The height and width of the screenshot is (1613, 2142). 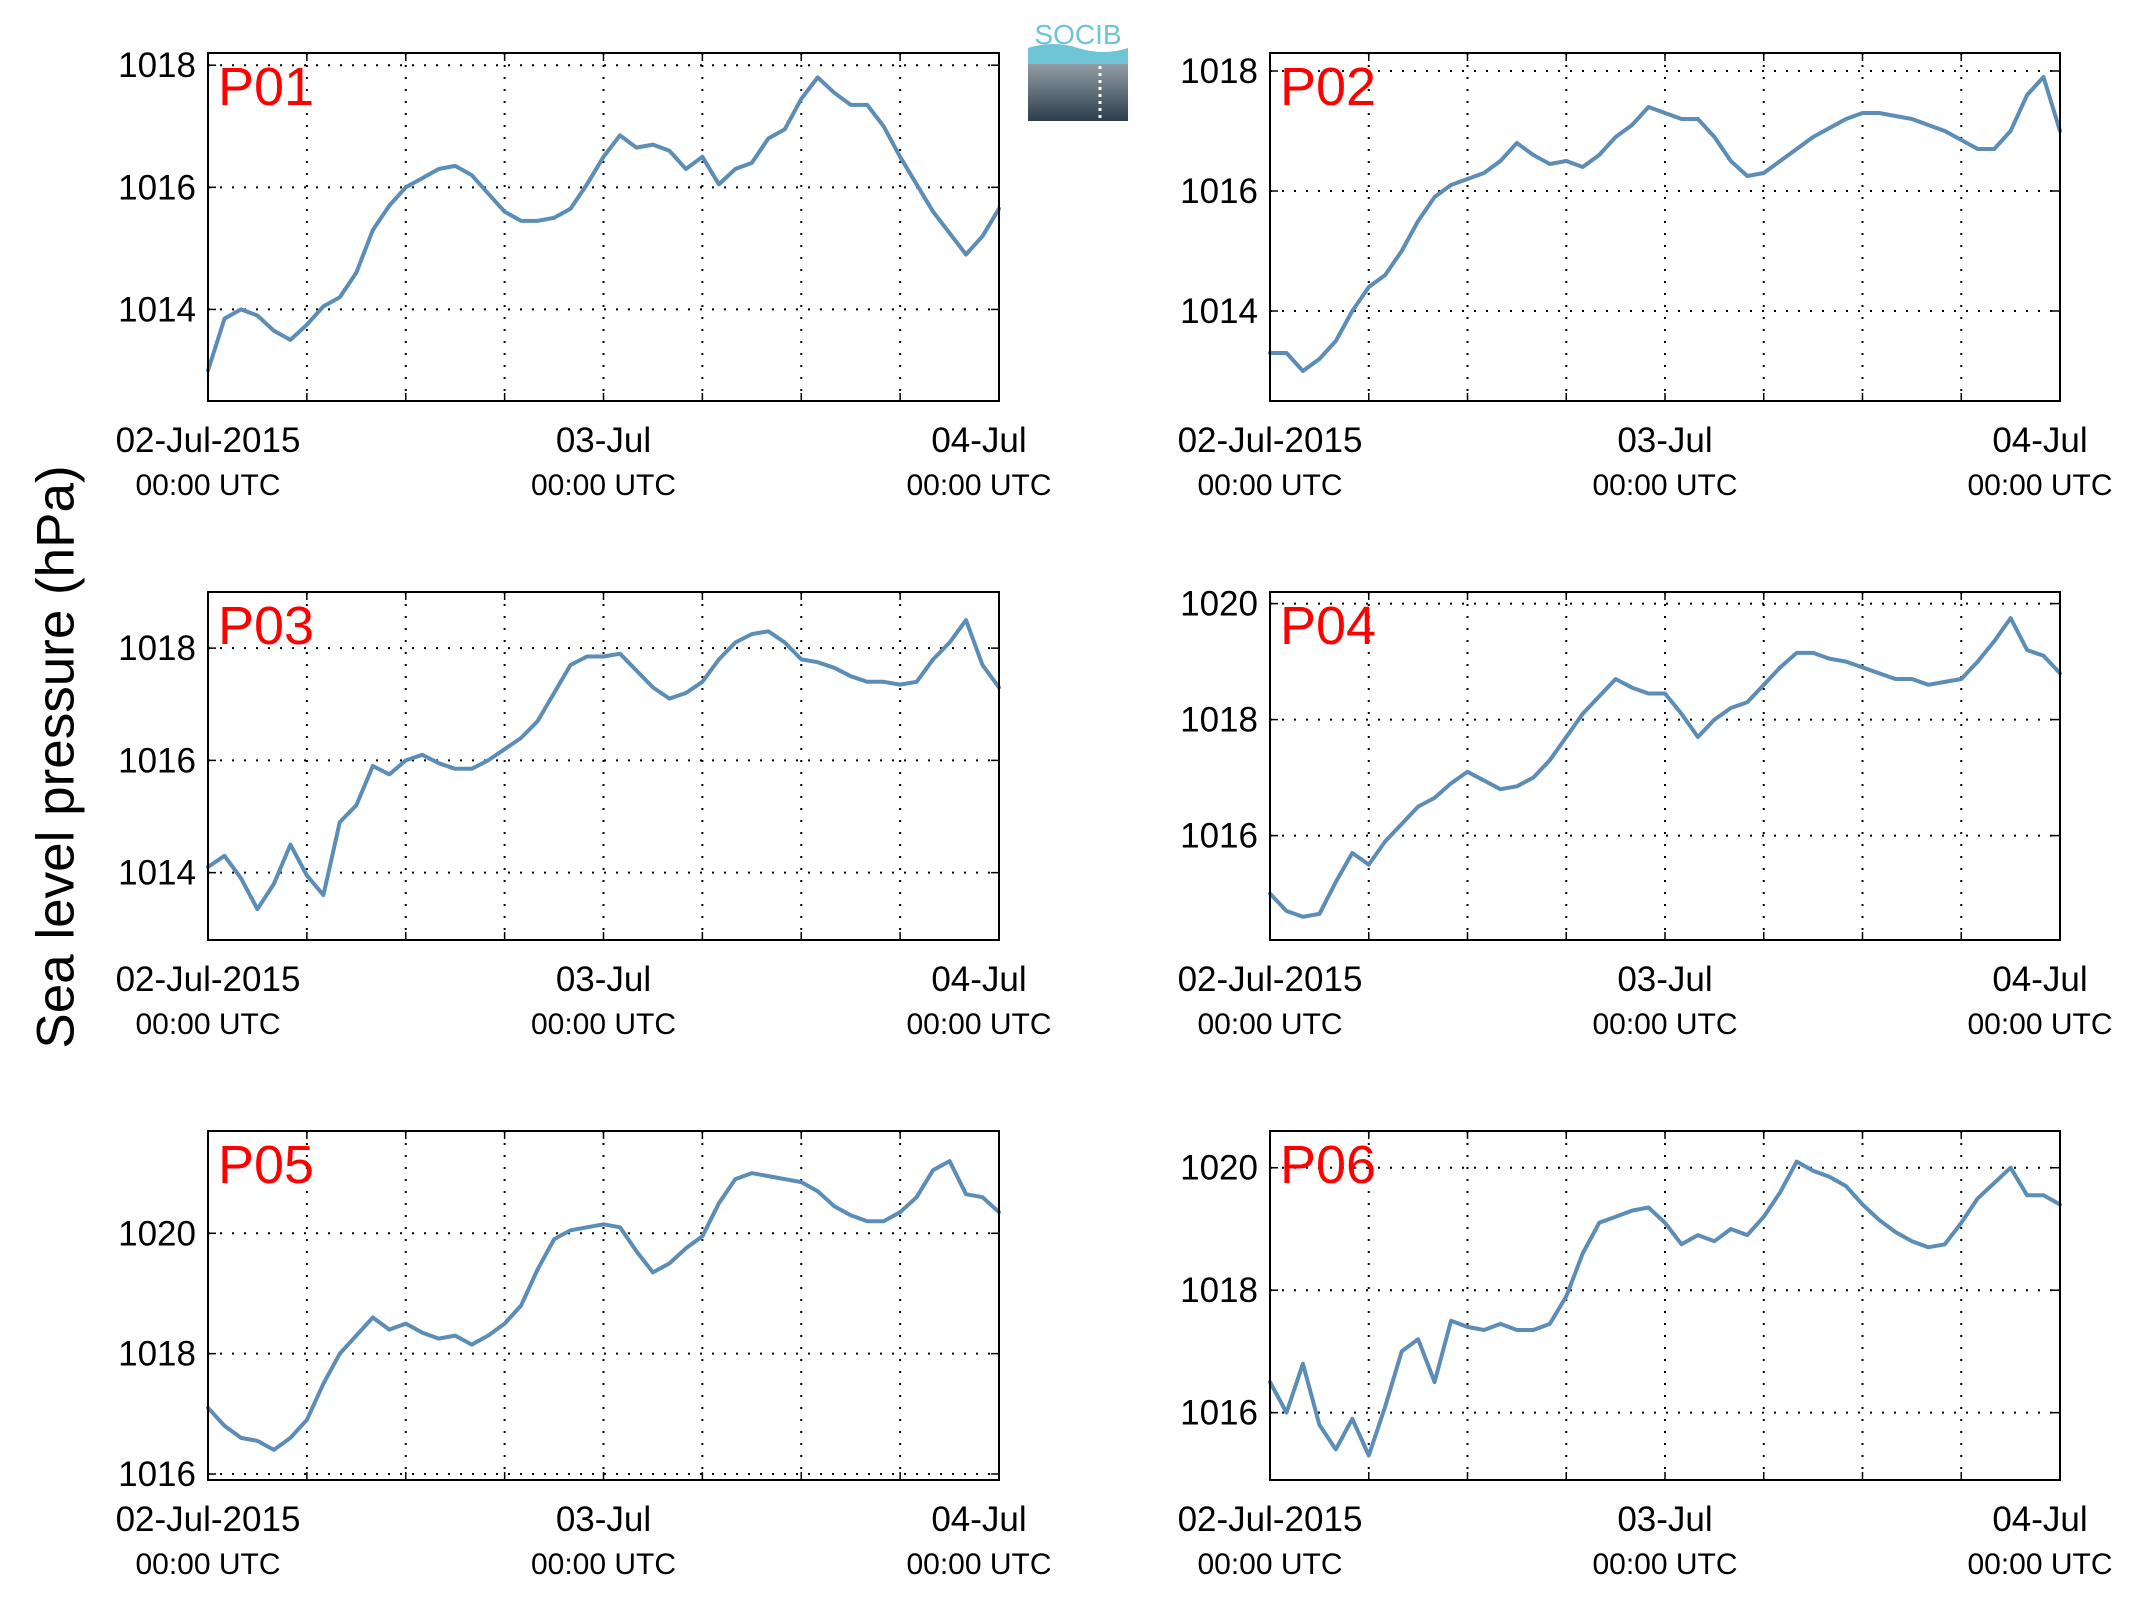 I want to click on panel-label: P01, so click(x=266, y=87).